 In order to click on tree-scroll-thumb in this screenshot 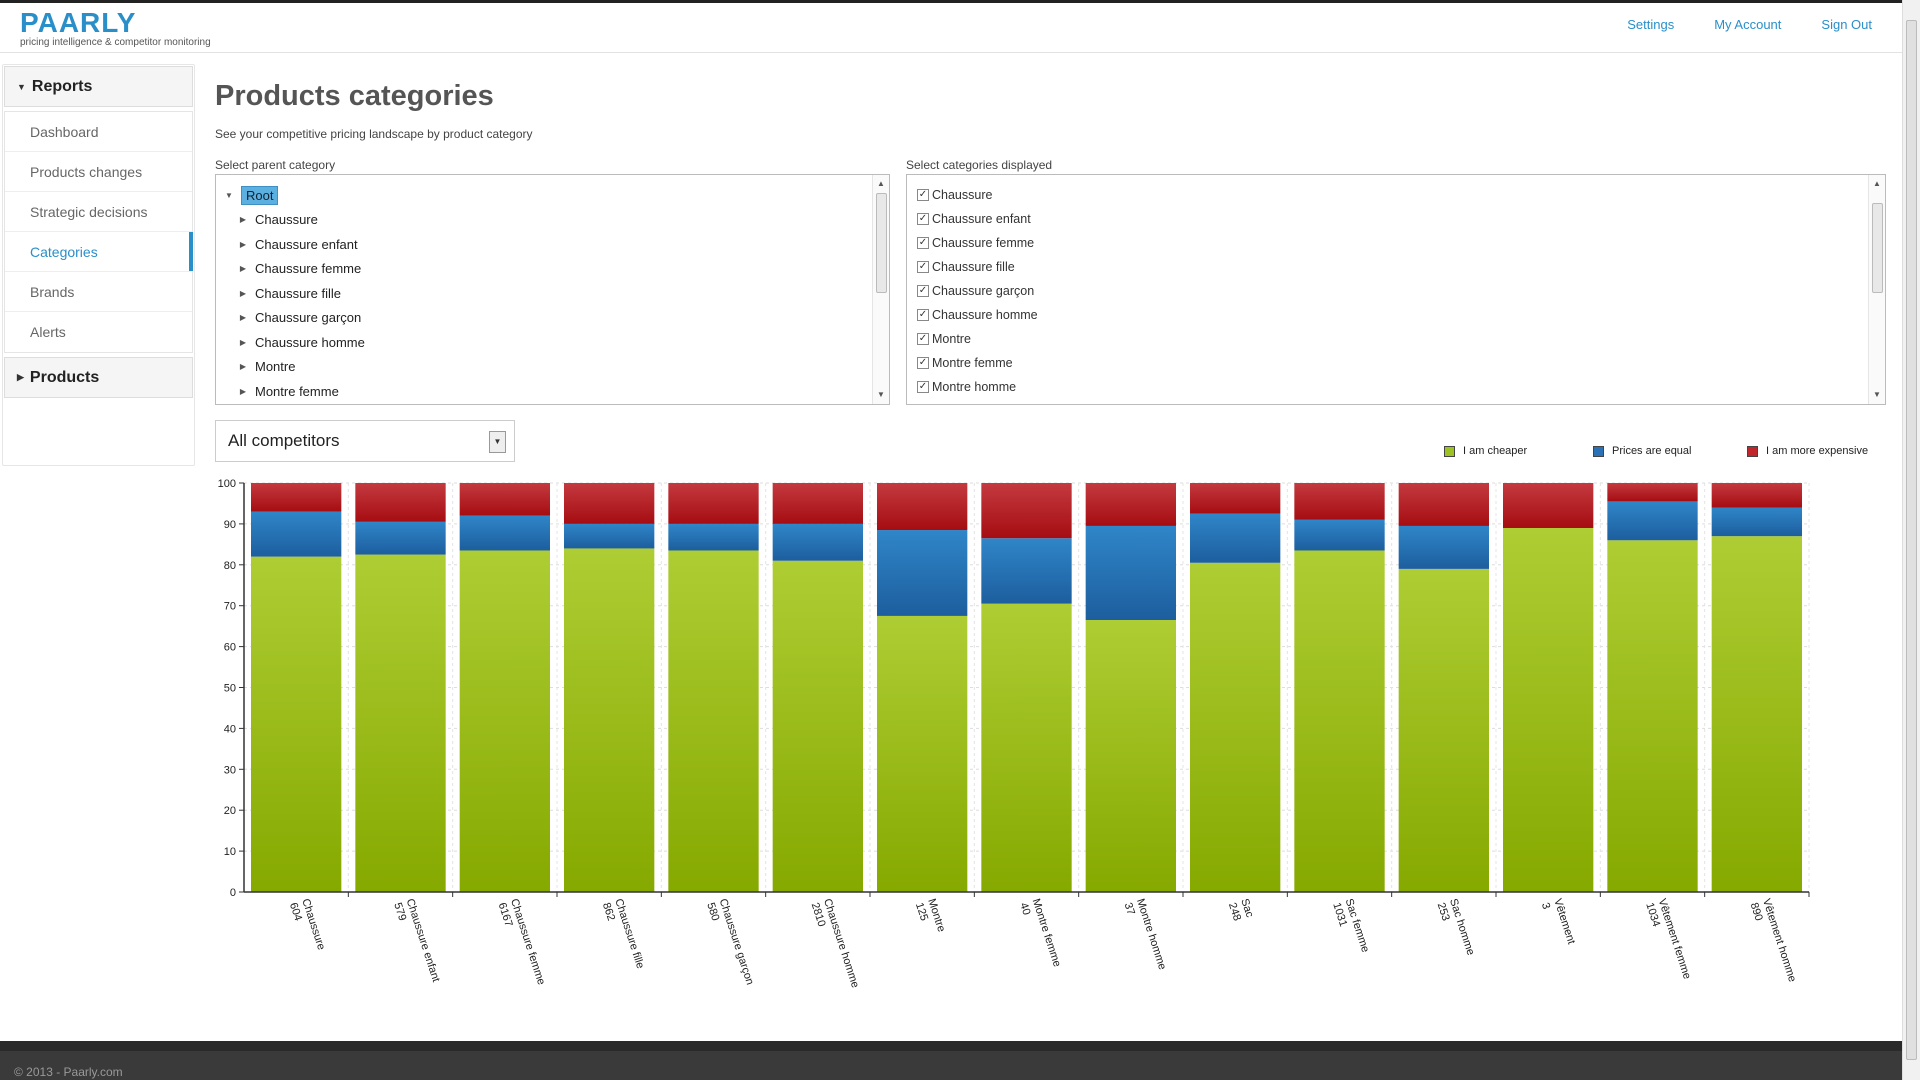, I will do `click(881, 243)`.